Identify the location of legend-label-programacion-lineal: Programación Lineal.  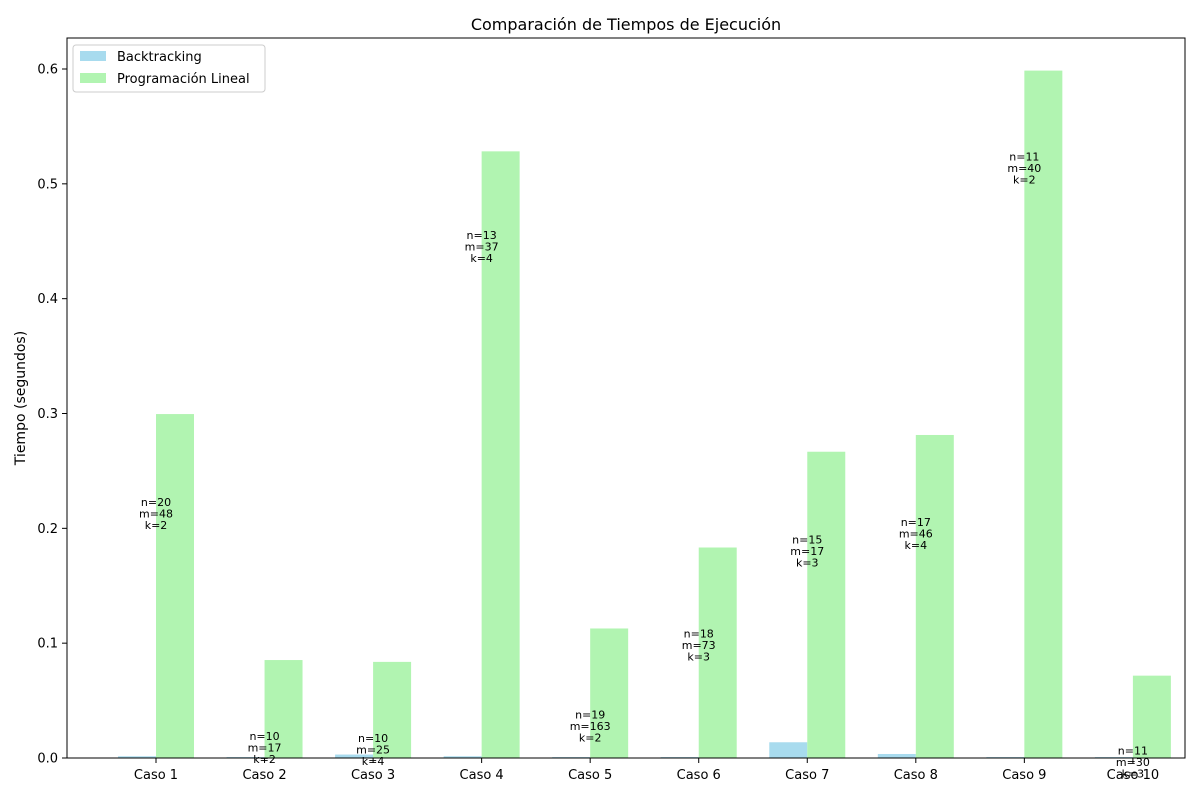
(183, 79).